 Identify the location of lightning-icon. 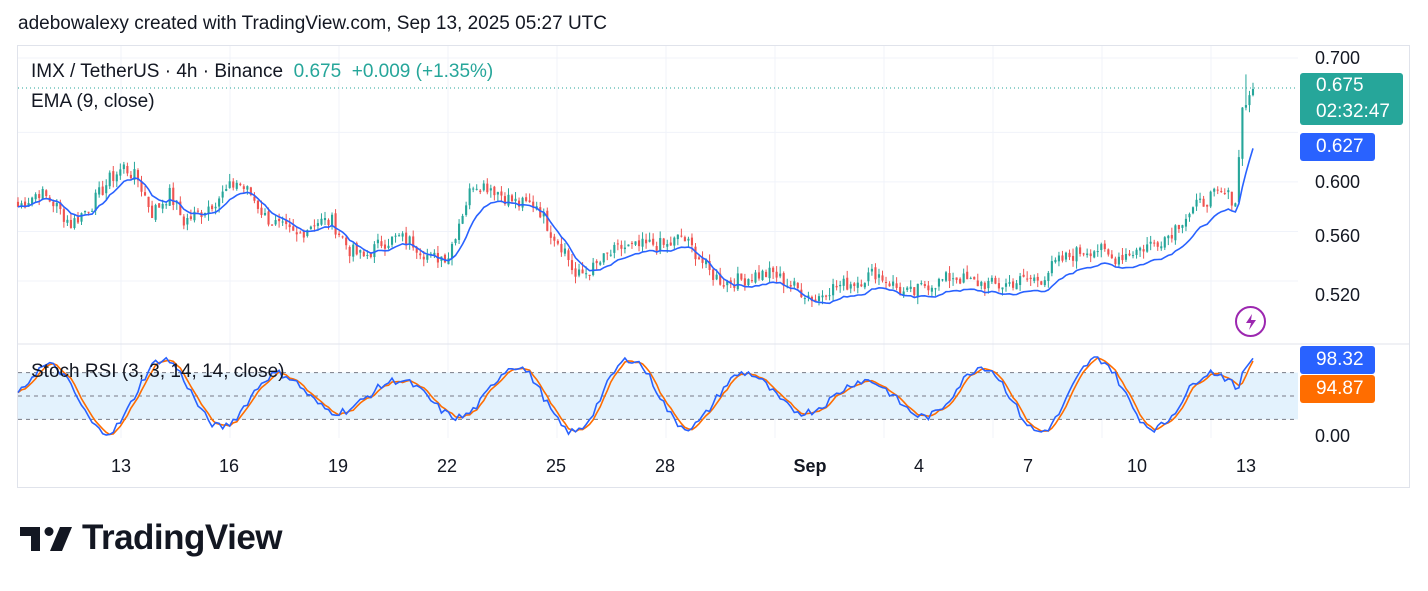
(1250, 321).